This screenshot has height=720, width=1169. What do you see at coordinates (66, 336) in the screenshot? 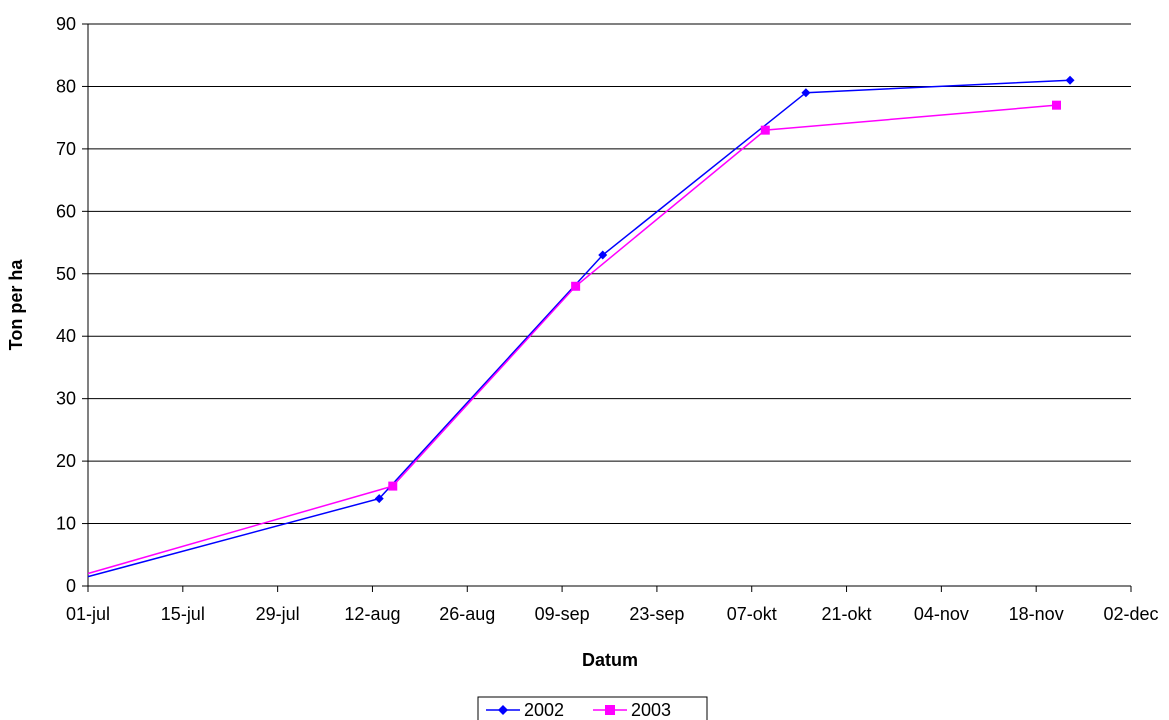
I see `y-tick-label: 40` at bounding box center [66, 336].